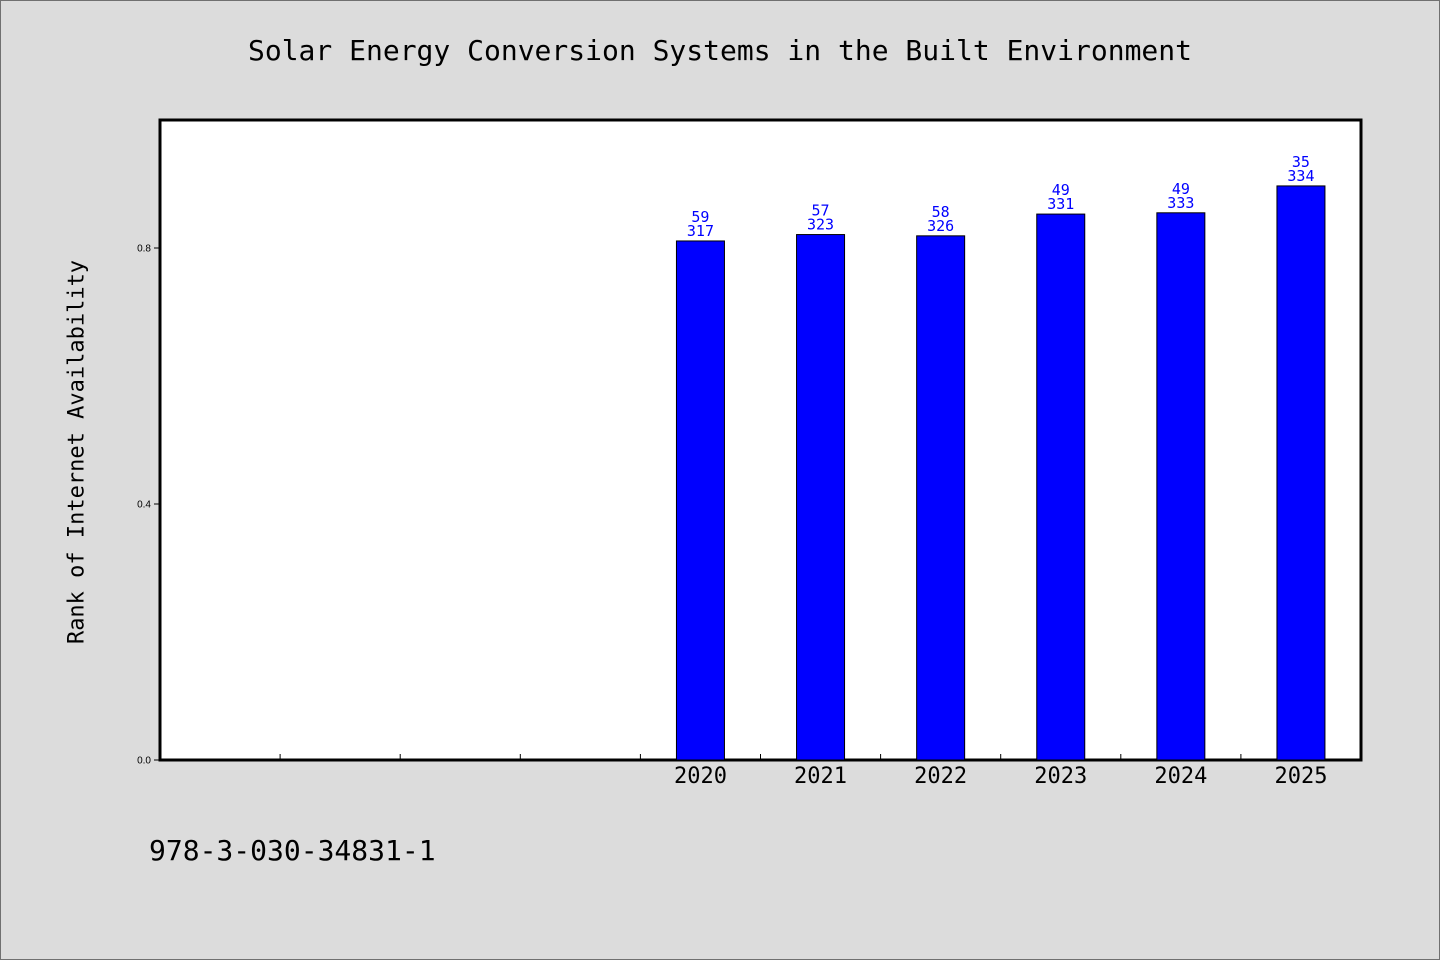 The image size is (1440, 960). What do you see at coordinates (700, 217) in the screenshot?
I see `bar-label-top: 59` at bounding box center [700, 217].